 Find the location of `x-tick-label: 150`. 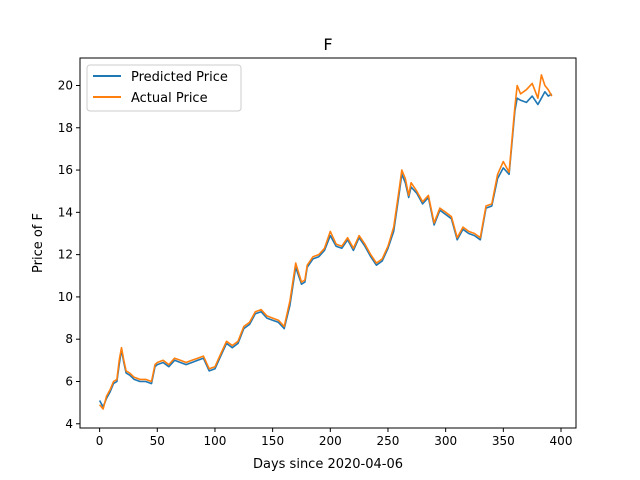

x-tick-label: 150 is located at coordinates (272, 441).